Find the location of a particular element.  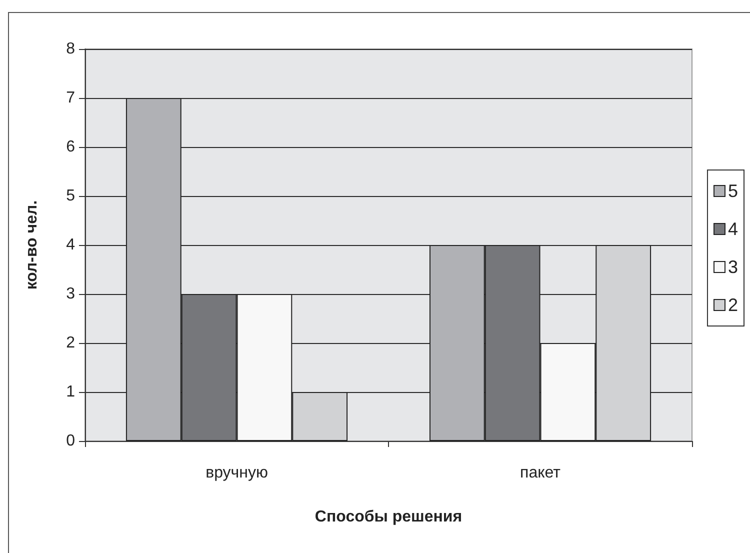

y-tick-label: 4 is located at coordinates (71, 245).